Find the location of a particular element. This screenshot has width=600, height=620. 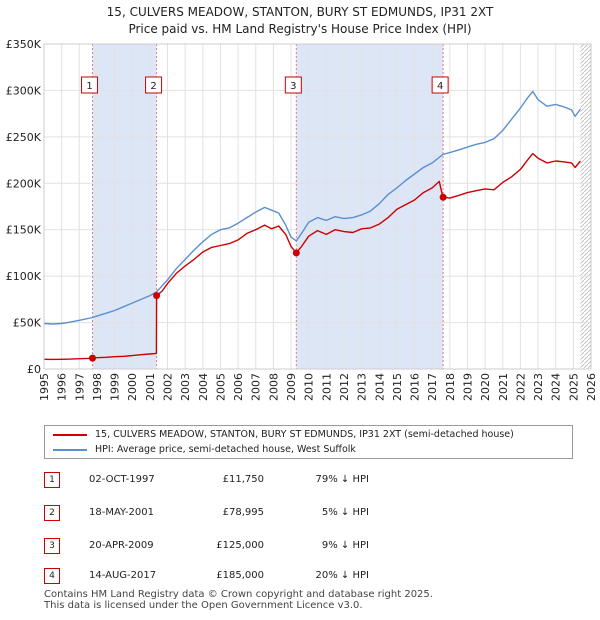

sale-date: 18-MAY-2001 is located at coordinates (122, 512).